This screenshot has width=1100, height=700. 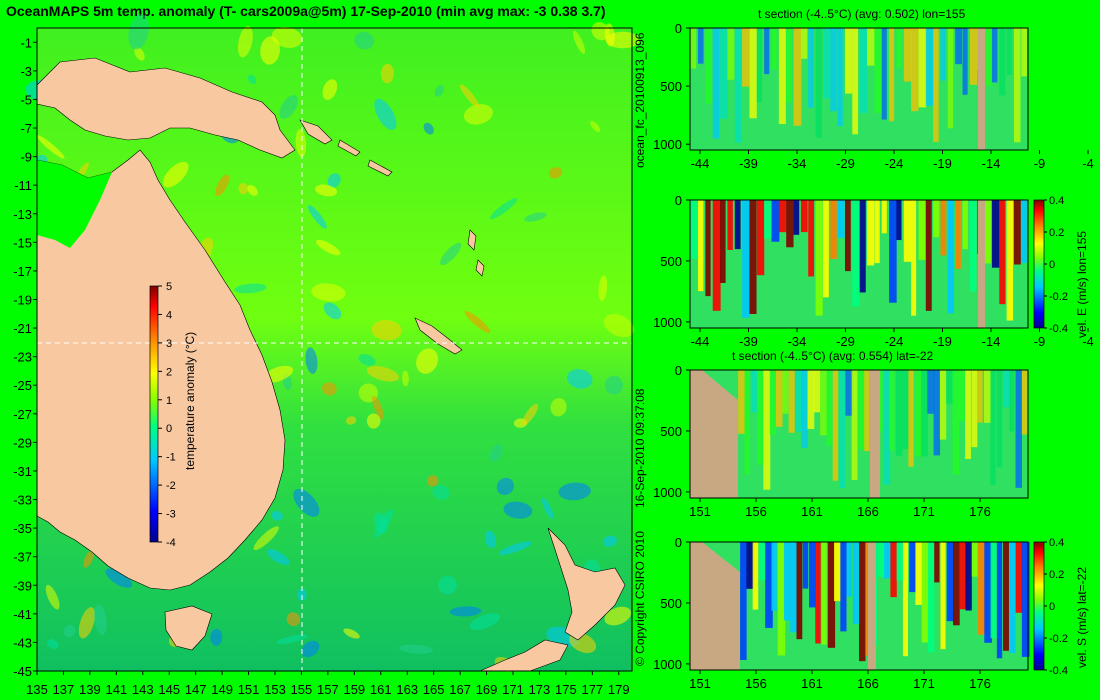 I want to click on map-y-tick-label: -43, so click(x=22, y=642).